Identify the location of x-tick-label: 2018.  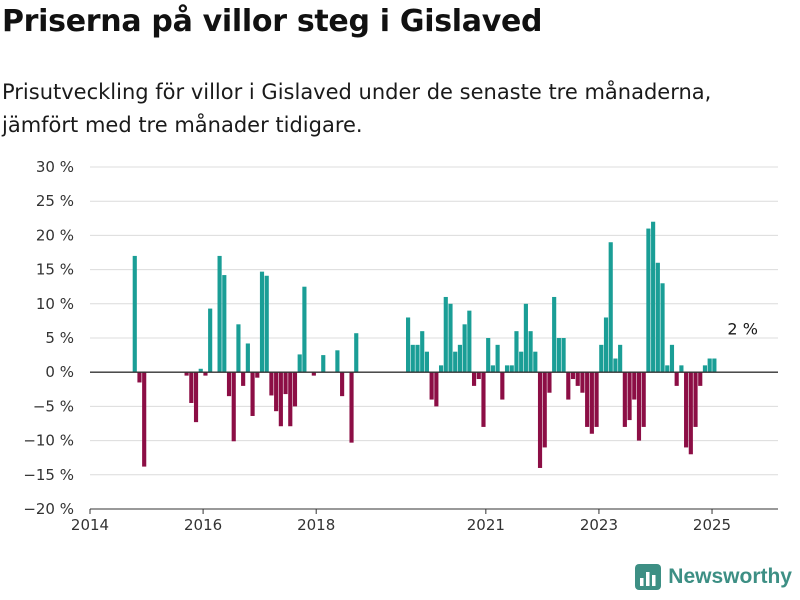
(316, 523).